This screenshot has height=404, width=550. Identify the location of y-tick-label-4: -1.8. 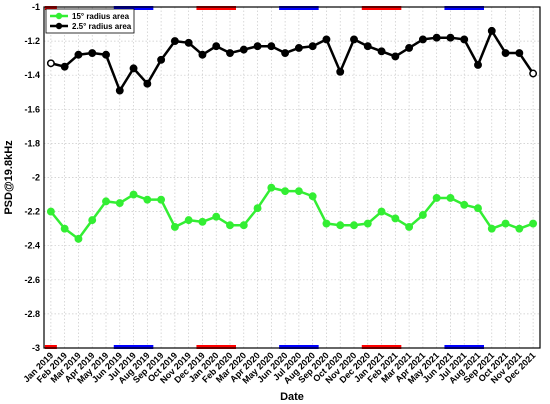
(32, 143).